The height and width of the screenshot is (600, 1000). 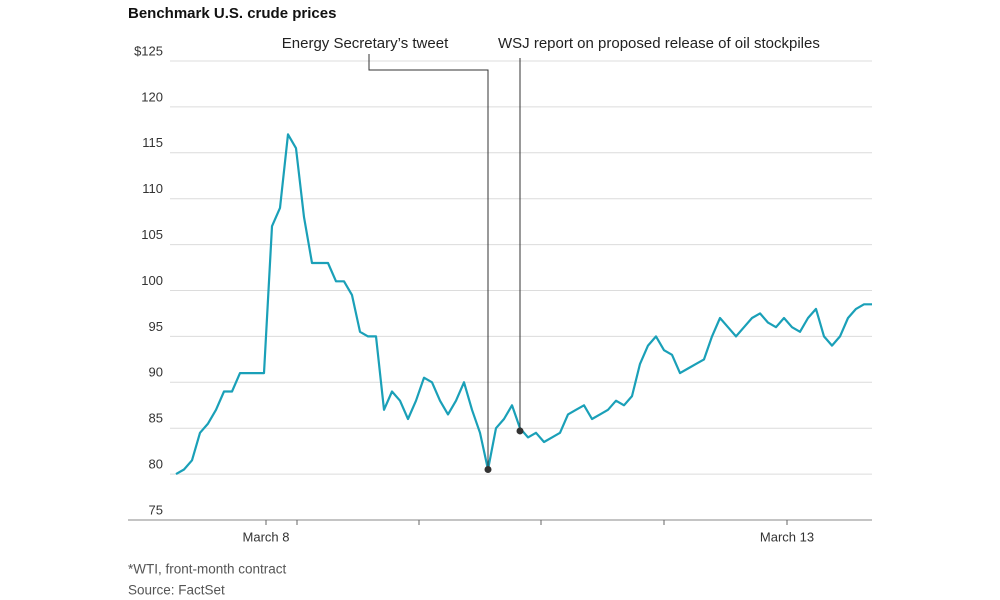 What do you see at coordinates (156, 509) in the screenshot?
I see `y-tick-label: 75` at bounding box center [156, 509].